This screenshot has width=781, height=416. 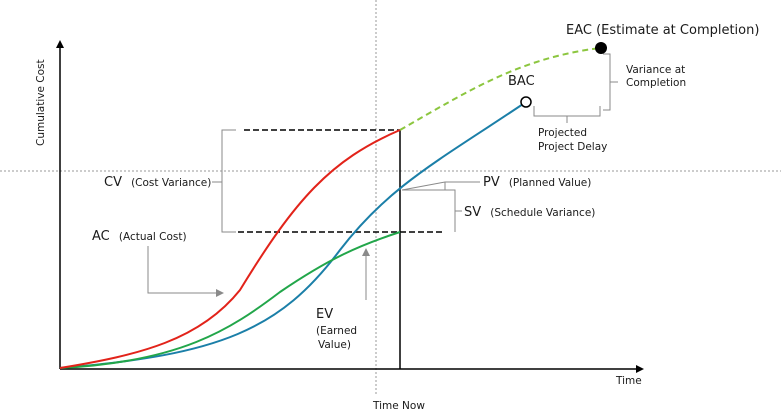 I want to click on cv-label: CV (Cost Variance), so click(x=157, y=180).